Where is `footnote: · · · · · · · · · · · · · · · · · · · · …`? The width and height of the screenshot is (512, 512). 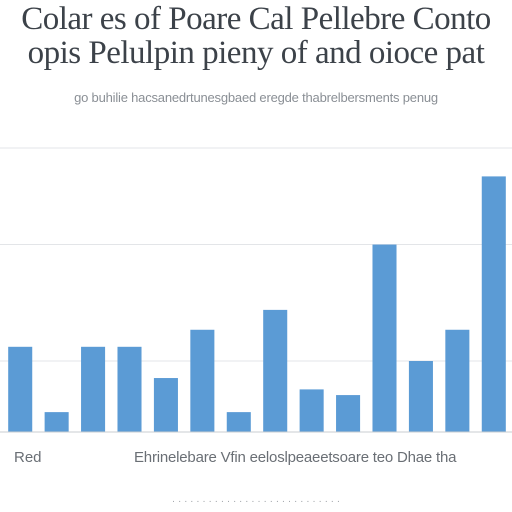
footnote: · · · · · · · · · · · · · · · · · · · · … is located at coordinates (256, 501).